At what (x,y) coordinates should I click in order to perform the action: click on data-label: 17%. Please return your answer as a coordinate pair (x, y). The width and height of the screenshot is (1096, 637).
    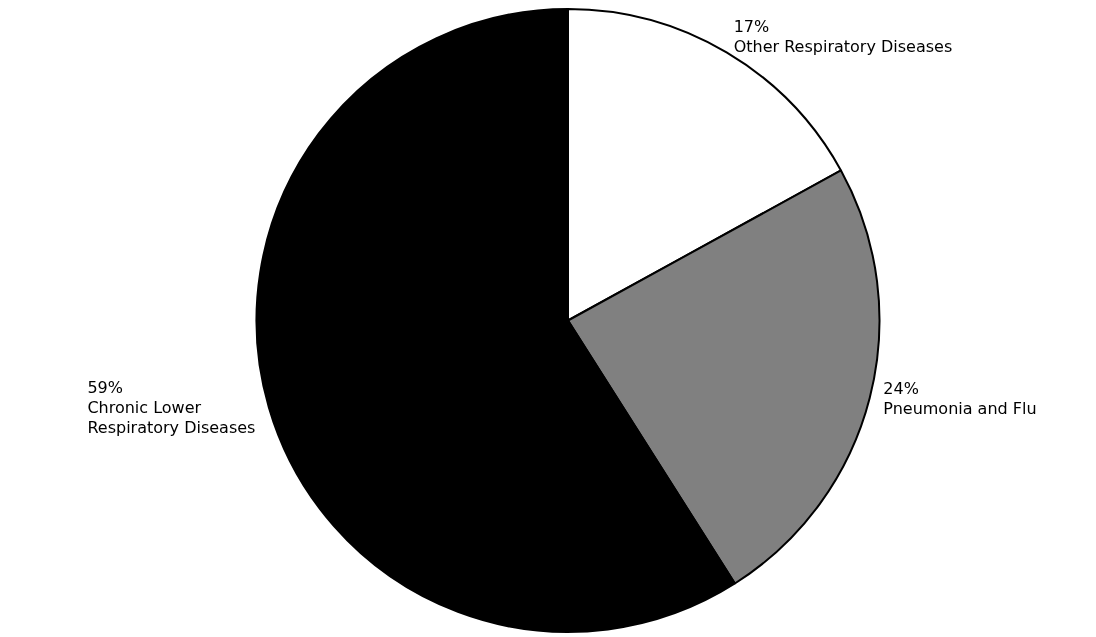
    Looking at the image, I should click on (751, 27).